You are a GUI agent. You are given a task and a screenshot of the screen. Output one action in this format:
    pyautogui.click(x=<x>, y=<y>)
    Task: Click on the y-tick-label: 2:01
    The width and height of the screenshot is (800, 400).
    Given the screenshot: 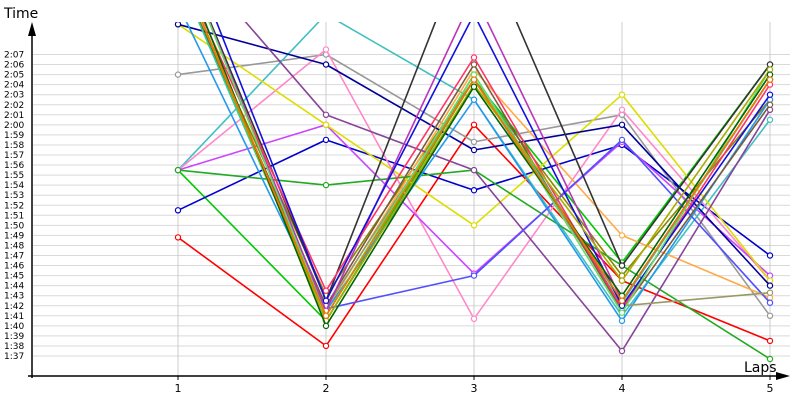 What is the action you would take?
    pyautogui.click(x=14, y=116)
    